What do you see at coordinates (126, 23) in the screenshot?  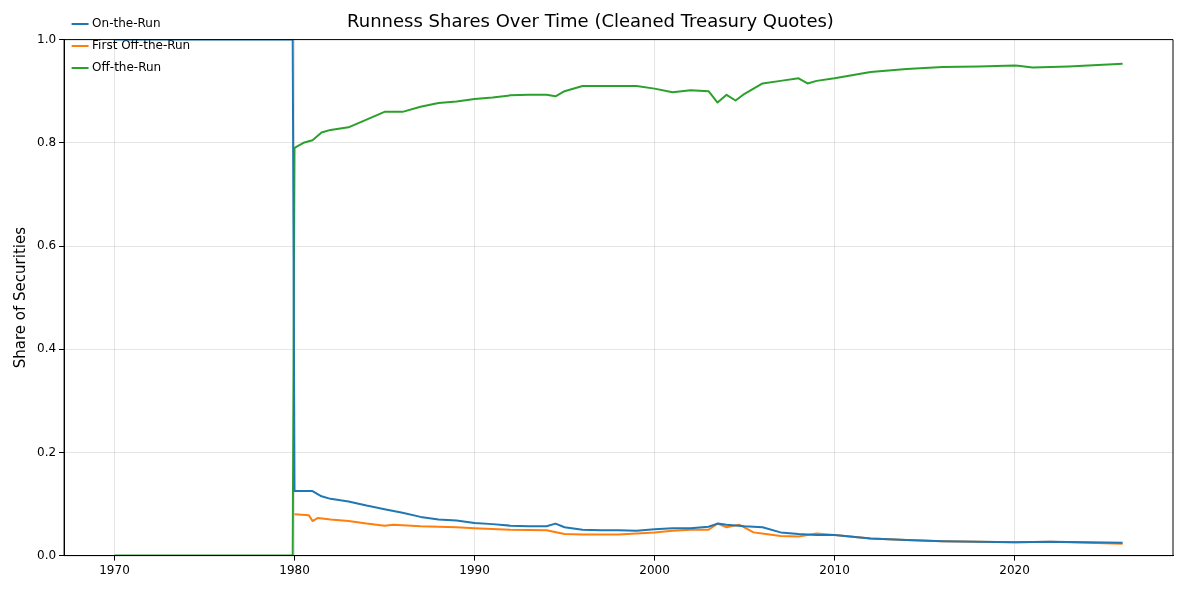 I see `legend-label: On-the-Run` at bounding box center [126, 23].